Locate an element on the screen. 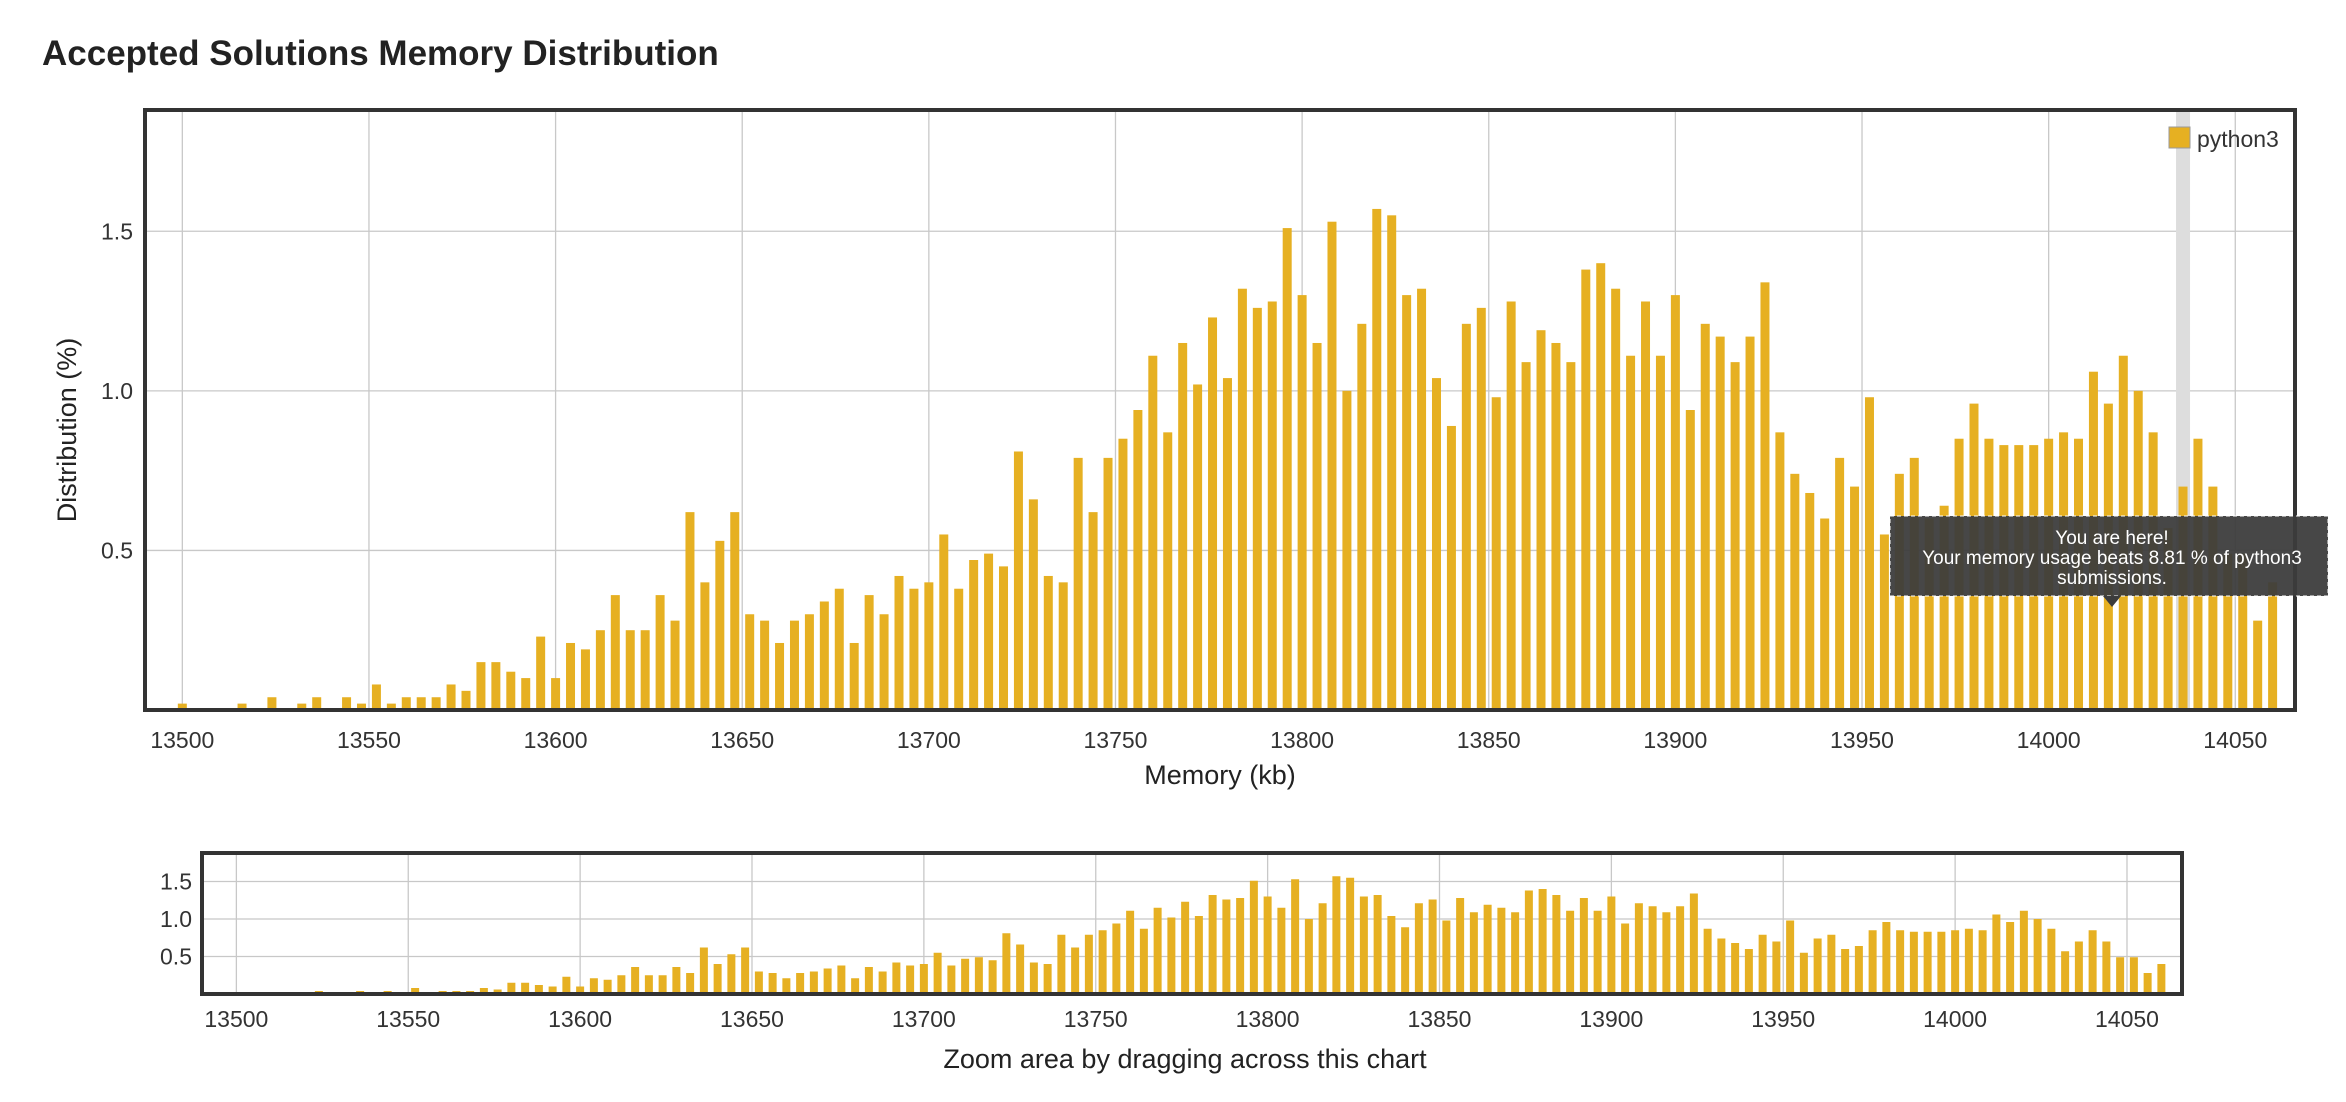  legend: python3 is located at coordinates (2223, 139).